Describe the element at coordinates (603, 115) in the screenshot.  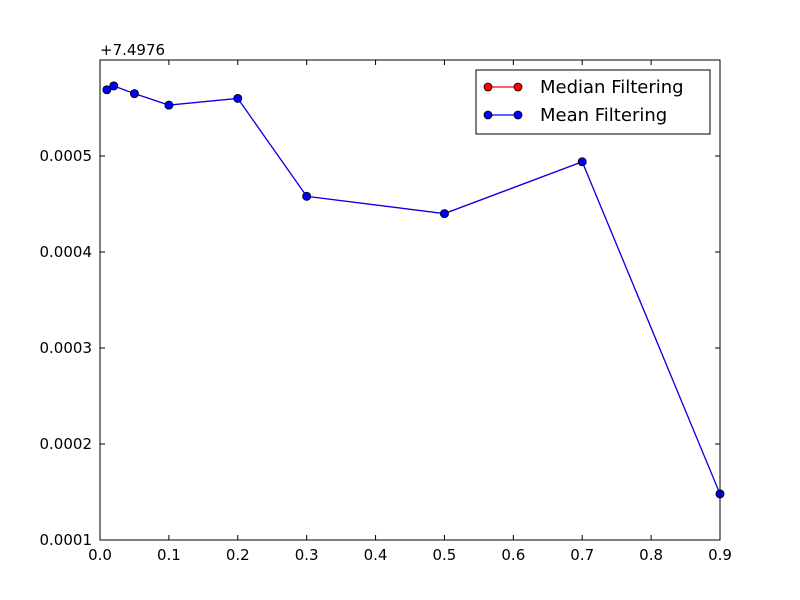
I see `legend-label-mean: Mean Filtering` at that location.